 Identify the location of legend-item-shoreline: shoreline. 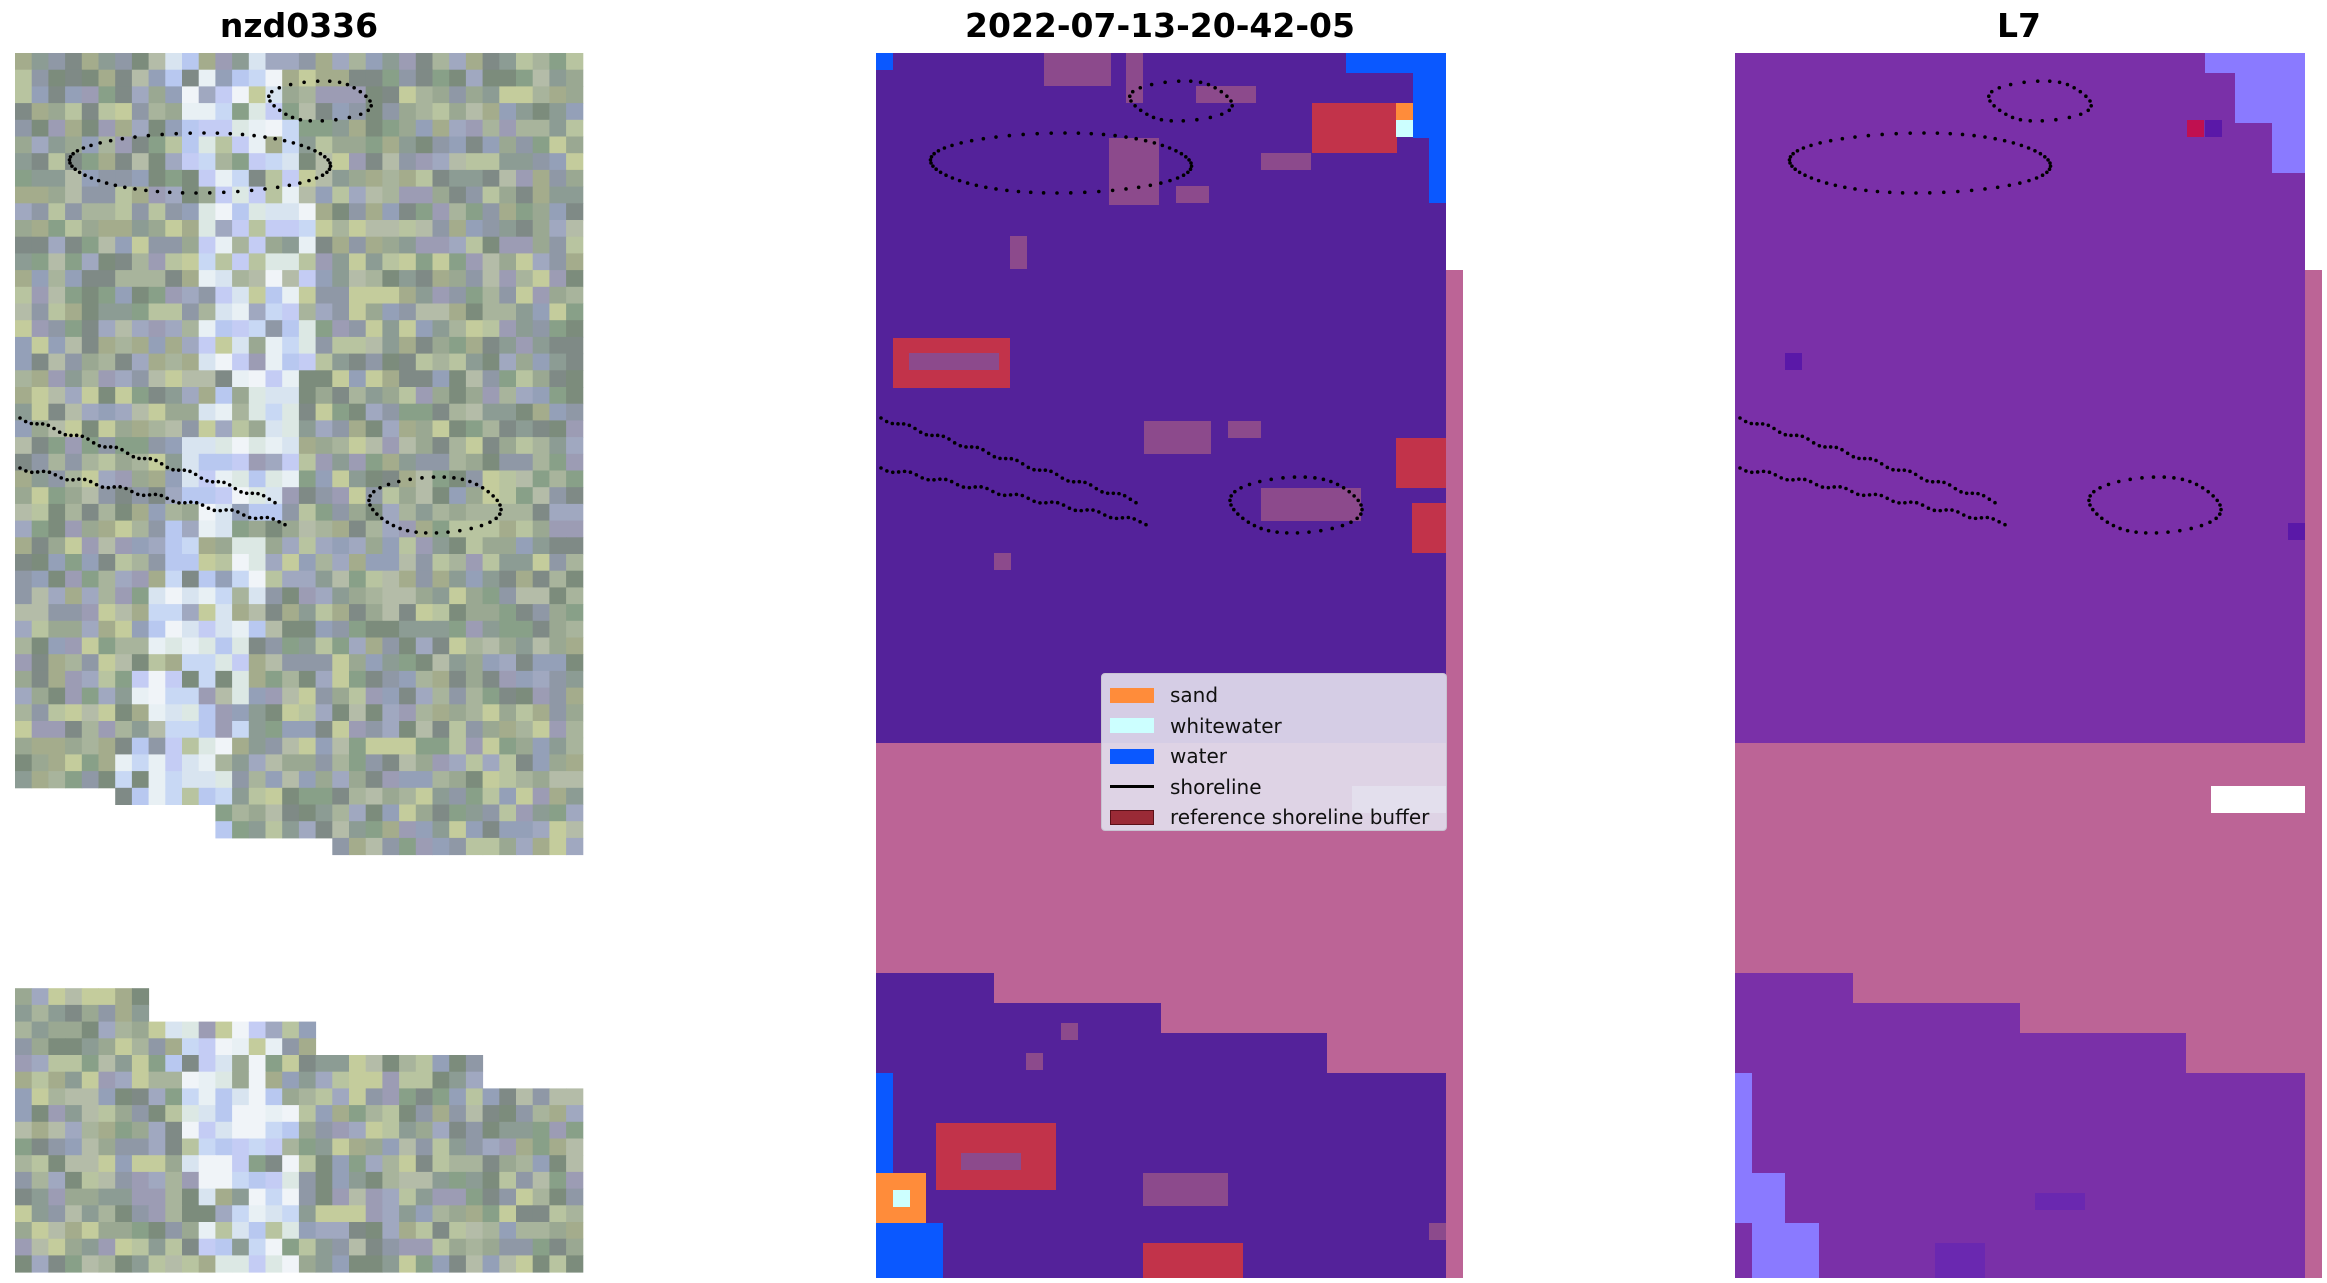
(1274, 787).